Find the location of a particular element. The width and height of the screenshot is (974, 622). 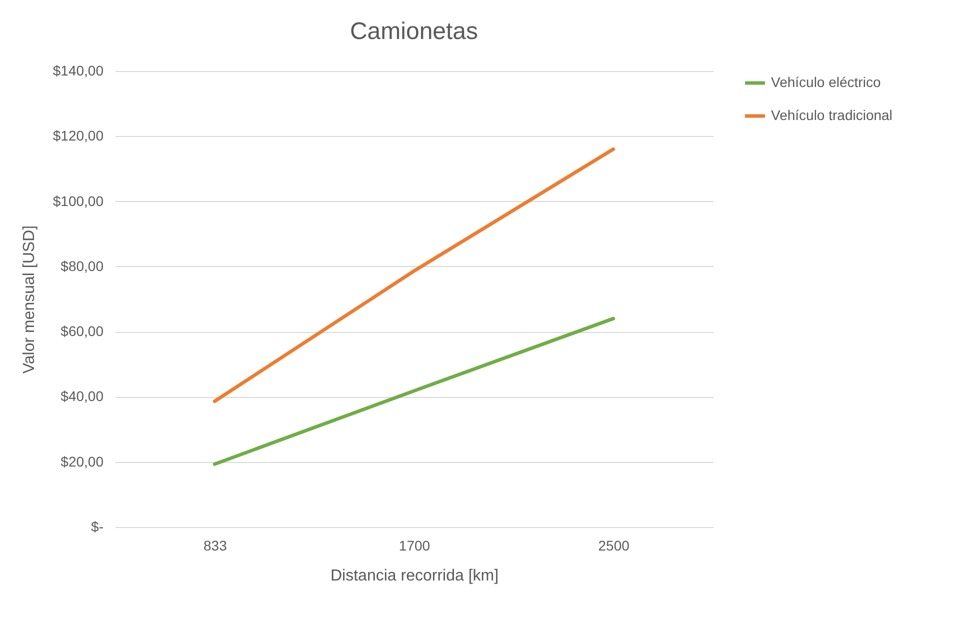

x-tick-label: 1700 is located at coordinates (414, 546).